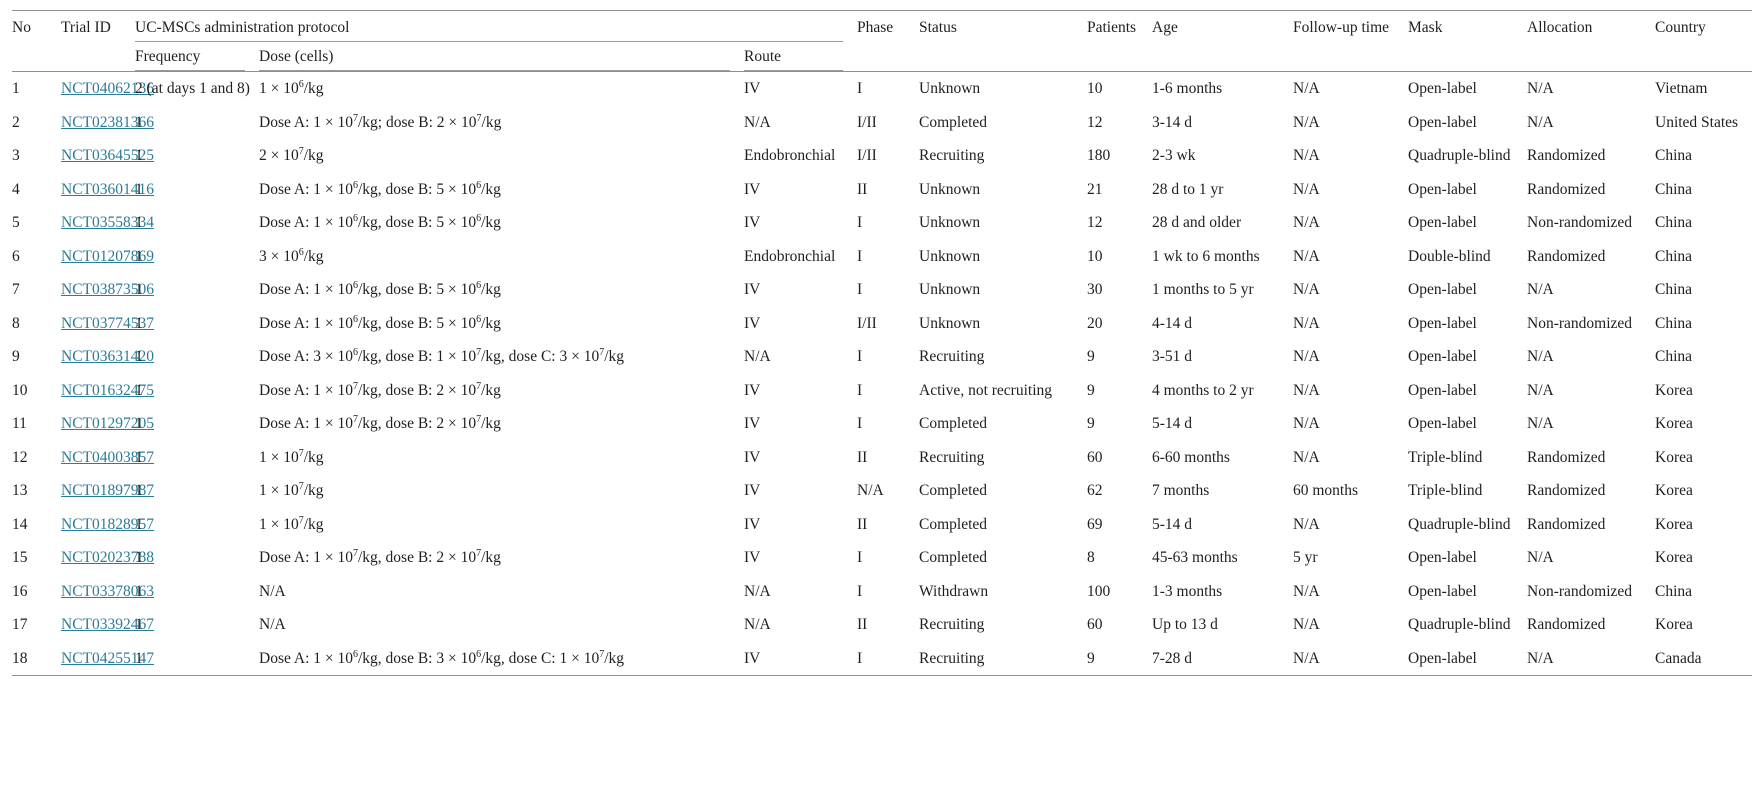 Image resolution: width=1752 pixels, height=790 pixels. Describe the element at coordinates (1099, 591) in the screenshot. I see `cell-patients: 100` at that location.